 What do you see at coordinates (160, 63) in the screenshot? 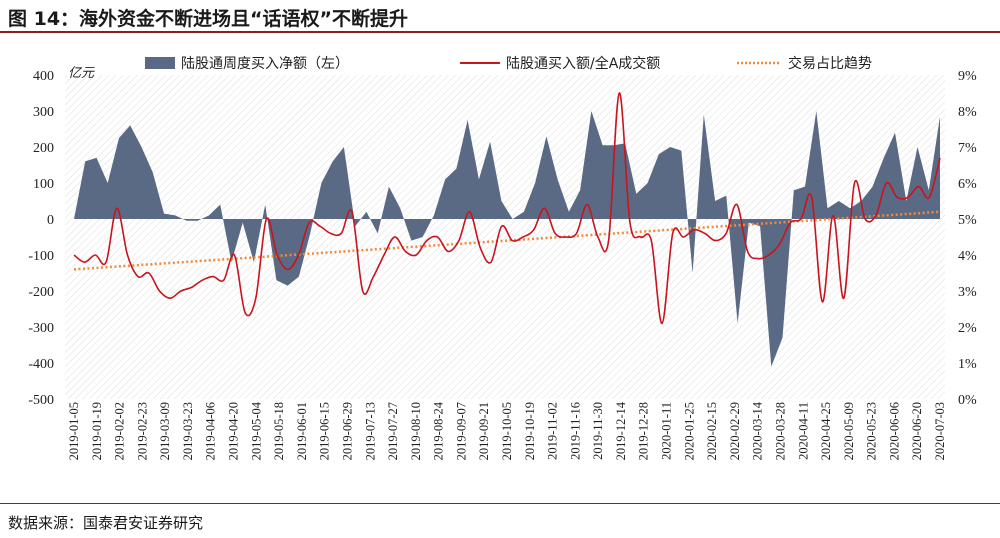
I see `legend-swatch-area` at bounding box center [160, 63].